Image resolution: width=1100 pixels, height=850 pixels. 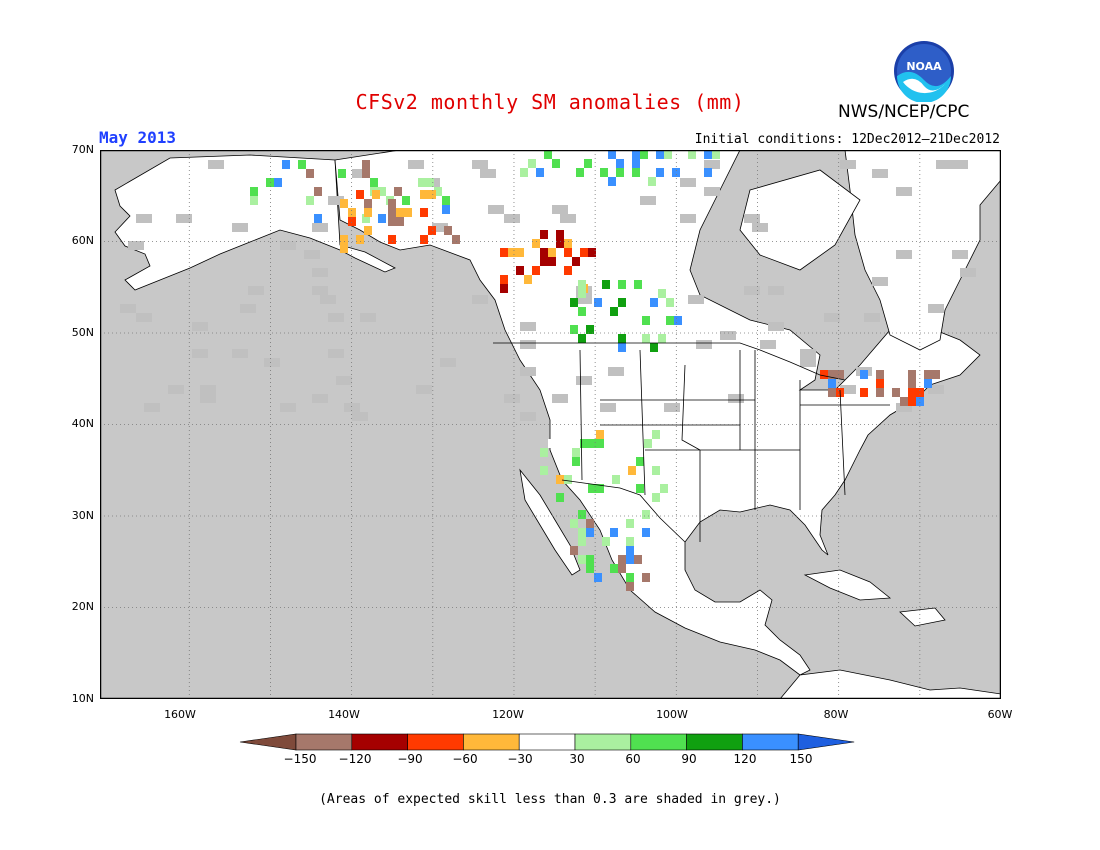 I want to click on colorbar-max-arrow, so click(x=826, y=742).